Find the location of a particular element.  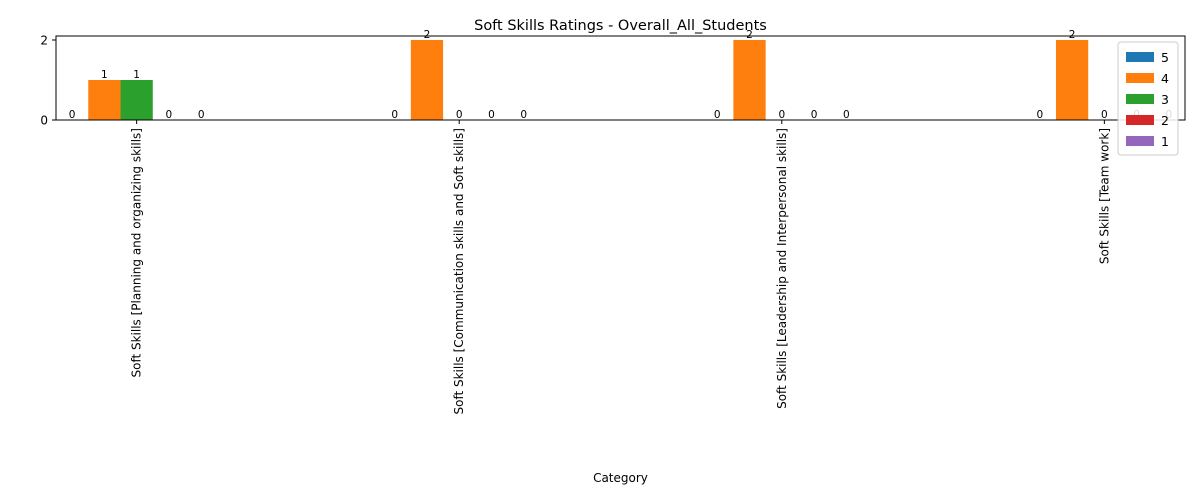

bars-layer is located at coordinates (588, 80).